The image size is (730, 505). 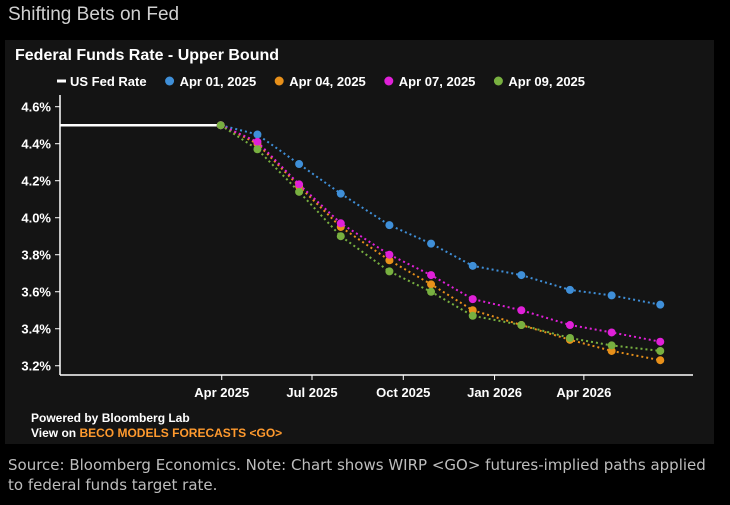 What do you see at coordinates (546, 81) in the screenshot?
I see `legend-label: Apr 09, 2025` at bounding box center [546, 81].